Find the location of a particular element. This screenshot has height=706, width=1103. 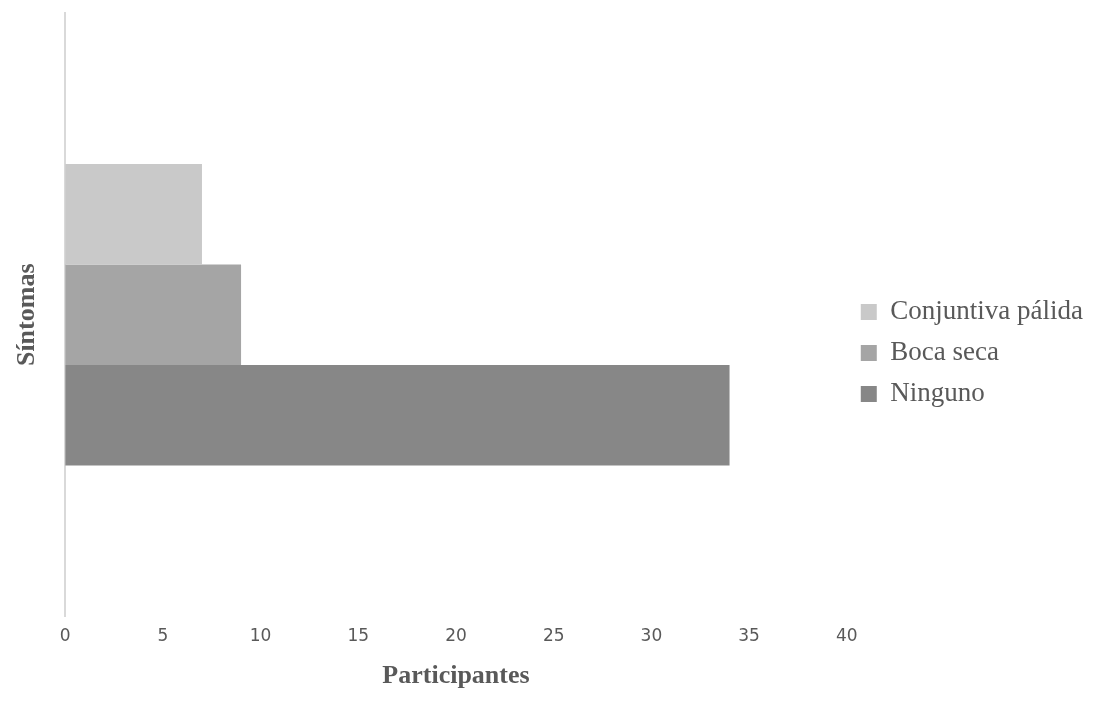

y-axis-title: Síntomas is located at coordinates (26, 315).